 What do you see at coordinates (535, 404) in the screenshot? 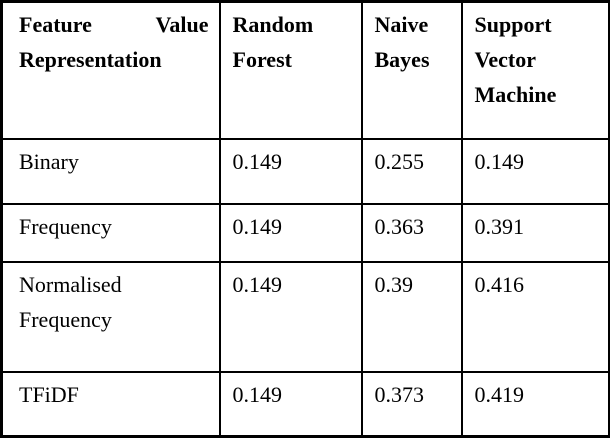
I see `cell-value: 0.419` at bounding box center [535, 404].